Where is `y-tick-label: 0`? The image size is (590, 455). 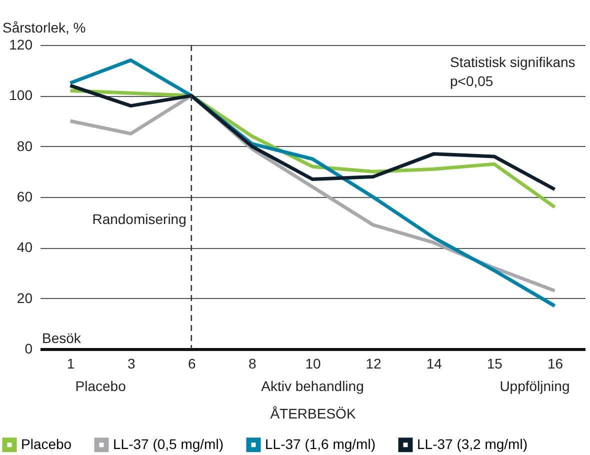 y-tick-label: 0 is located at coordinates (28, 348).